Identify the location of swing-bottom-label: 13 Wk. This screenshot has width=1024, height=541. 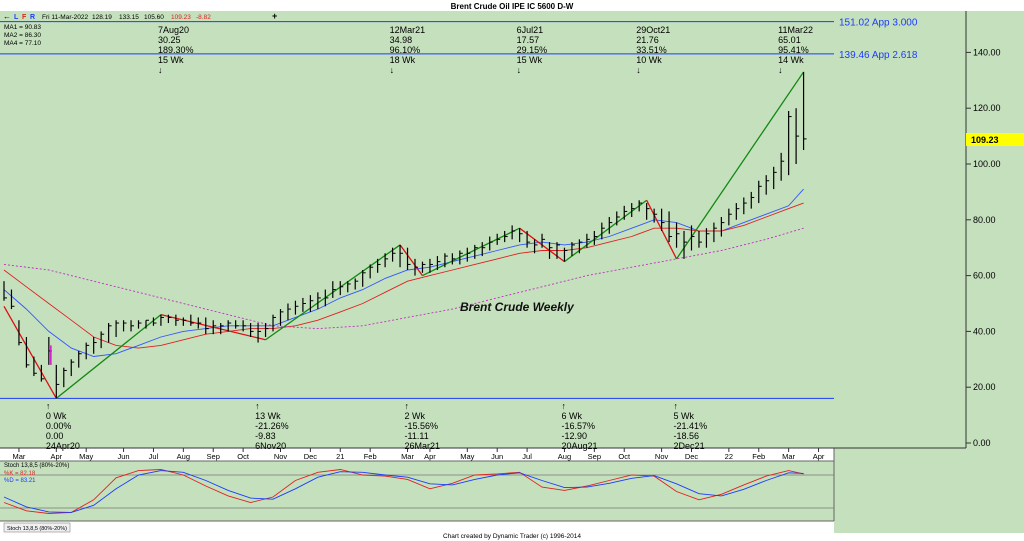
(268, 416).